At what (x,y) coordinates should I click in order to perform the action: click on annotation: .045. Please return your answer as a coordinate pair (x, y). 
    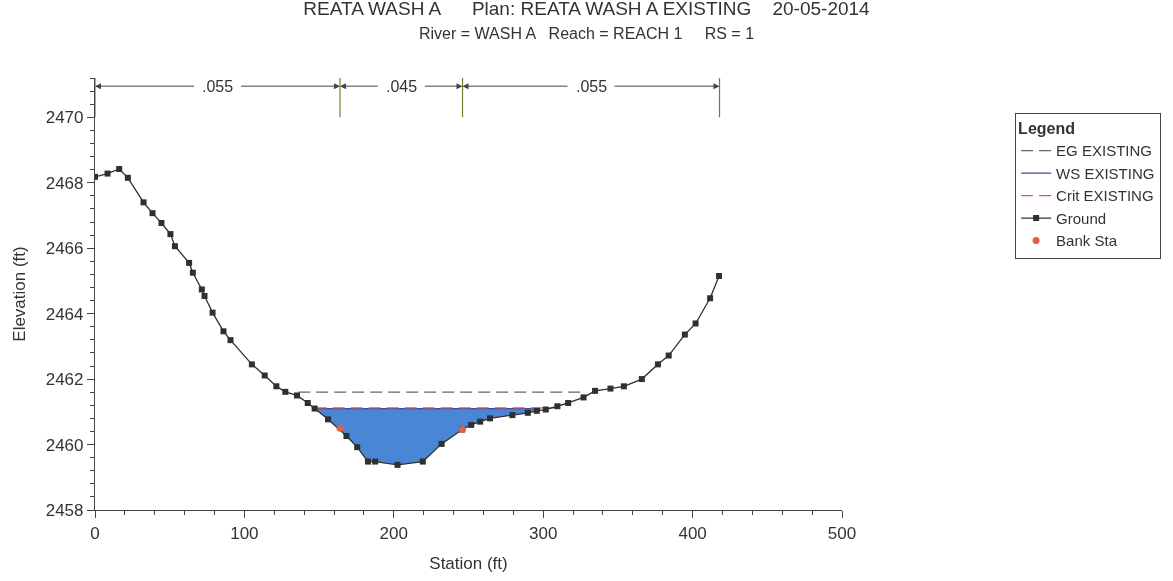
    Looking at the image, I should click on (402, 86).